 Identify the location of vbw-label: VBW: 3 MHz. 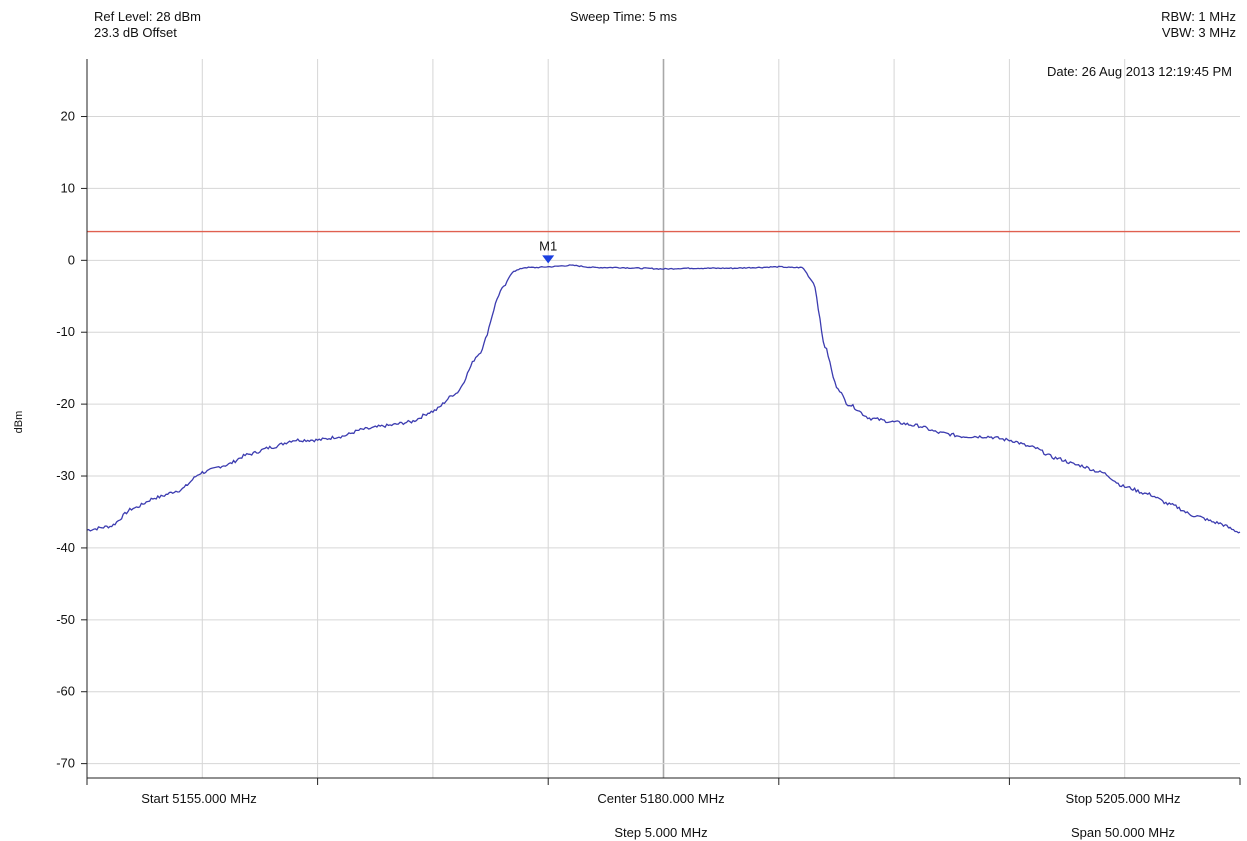
(1198, 32).